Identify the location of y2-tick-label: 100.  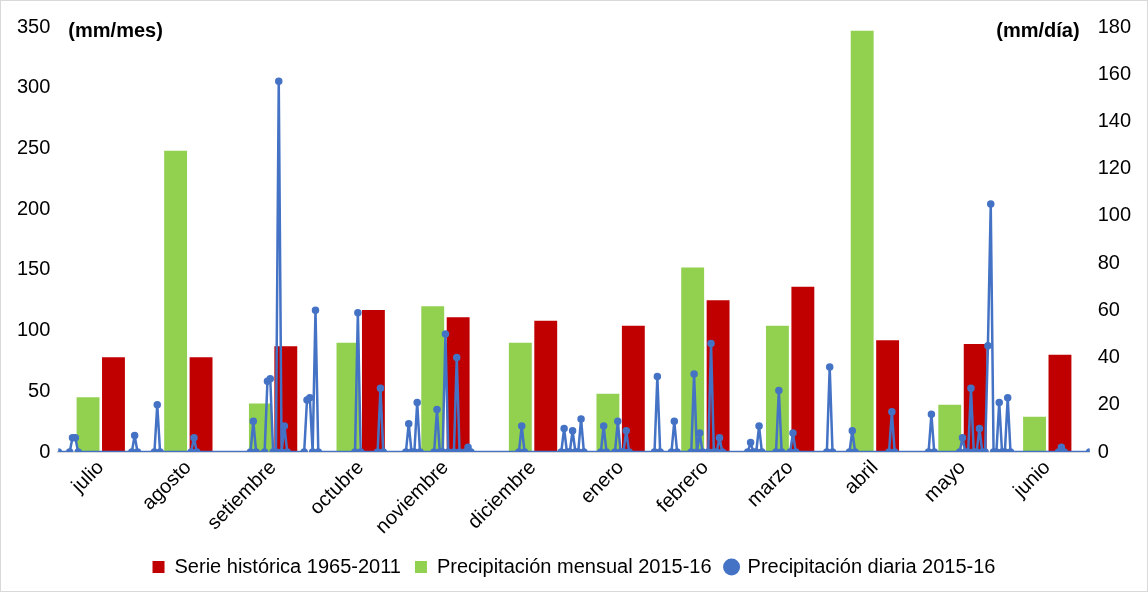
(1114, 214).